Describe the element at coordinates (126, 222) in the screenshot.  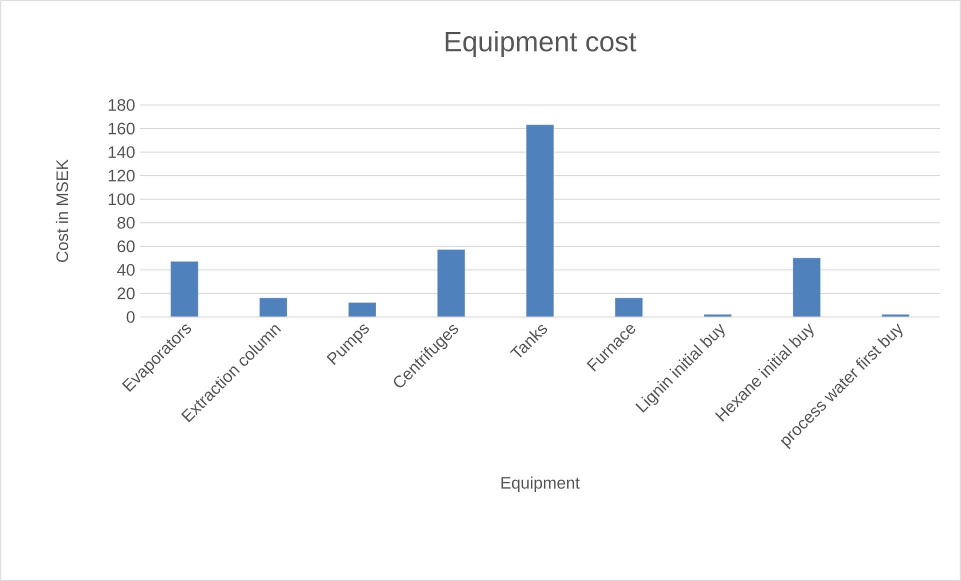
I see `y-tick-label: 80` at that location.